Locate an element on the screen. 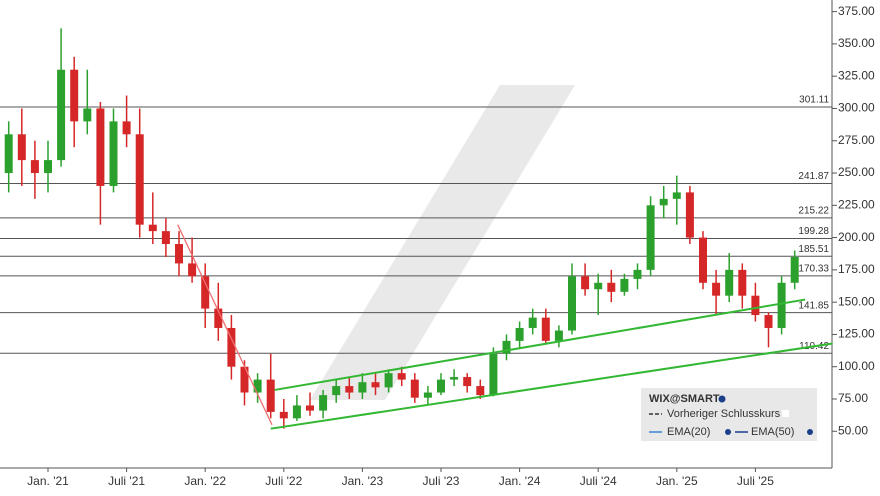  y-tick-label: 125.00 is located at coordinates (856, 334).